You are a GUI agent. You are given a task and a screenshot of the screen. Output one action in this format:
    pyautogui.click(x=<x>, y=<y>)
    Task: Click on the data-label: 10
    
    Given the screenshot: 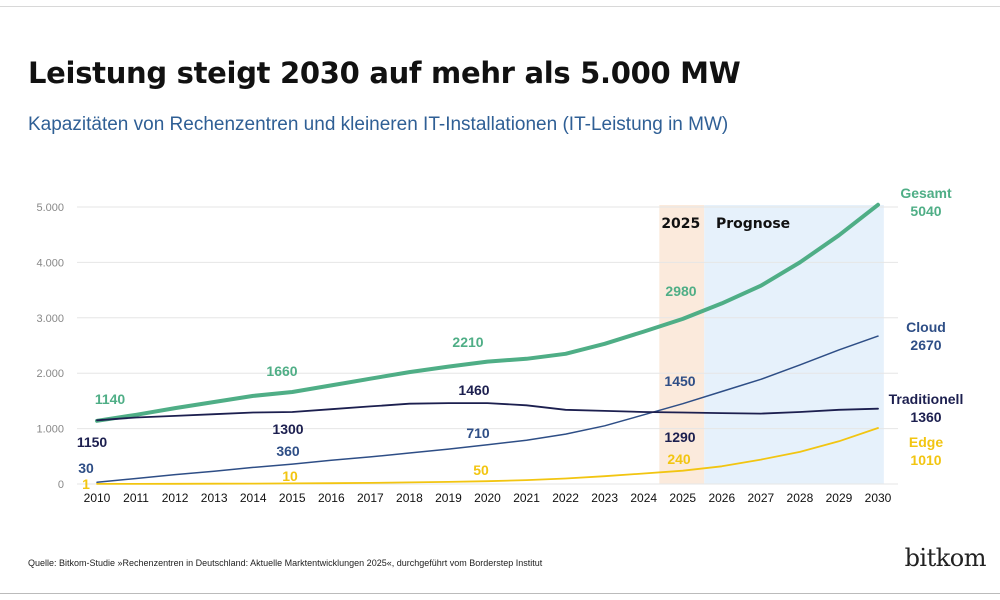 What is the action you would take?
    pyautogui.click(x=290, y=476)
    